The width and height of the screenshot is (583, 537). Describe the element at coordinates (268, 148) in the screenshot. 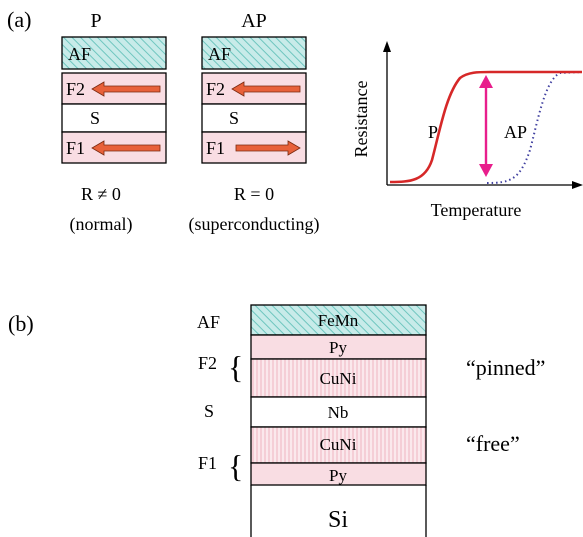

I see `stack-ap-f1-right-arrow-icon` at that location.